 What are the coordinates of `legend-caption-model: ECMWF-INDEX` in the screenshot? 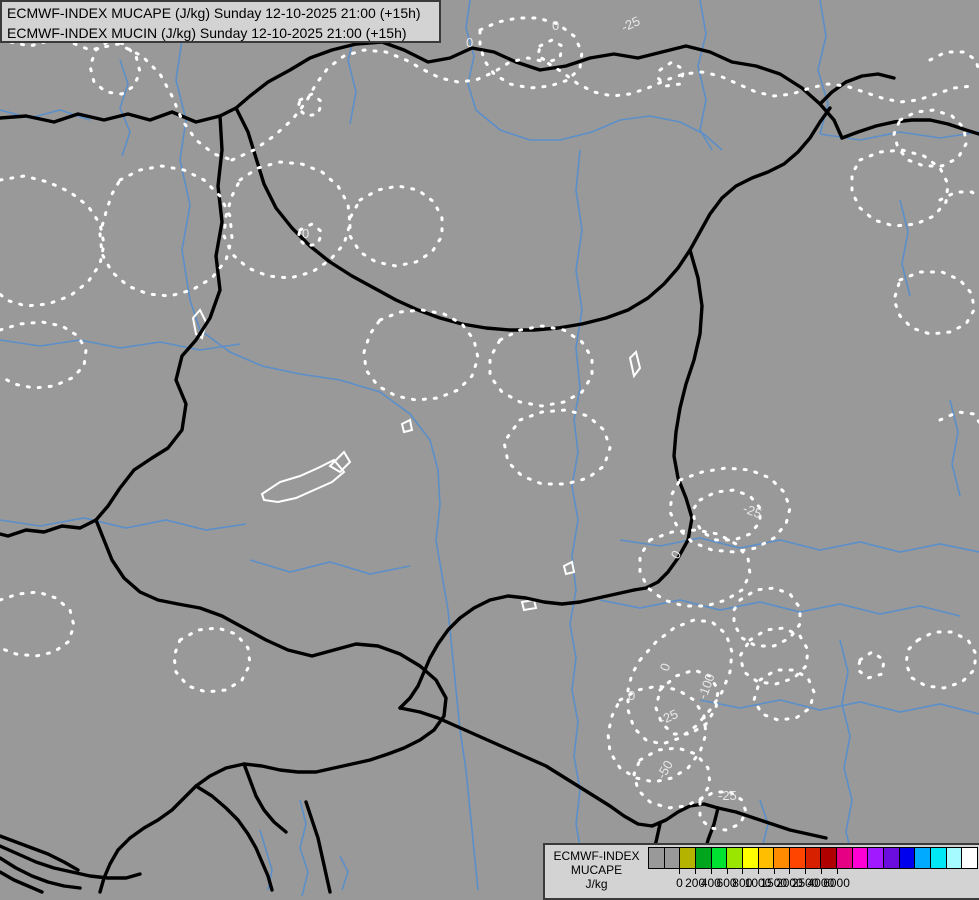 It's located at (596, 856).